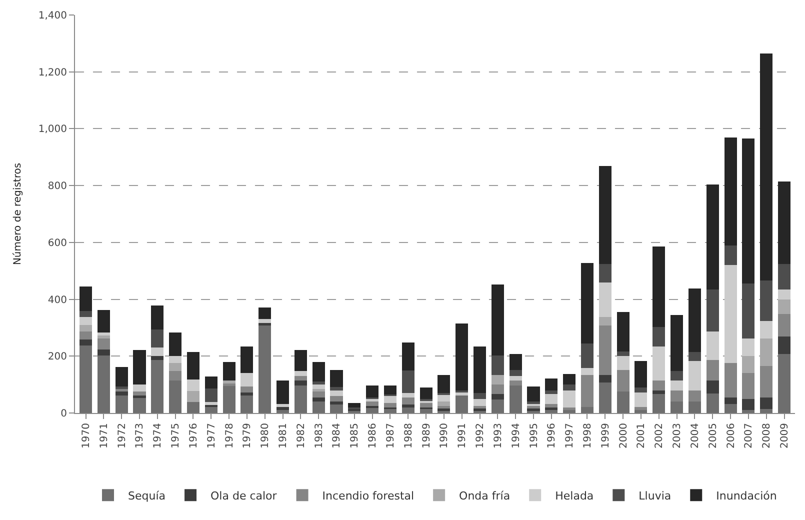  Describe the element at coordinates (57, 186) in the screenshot. I see `y-tick-label: 800` at that location.